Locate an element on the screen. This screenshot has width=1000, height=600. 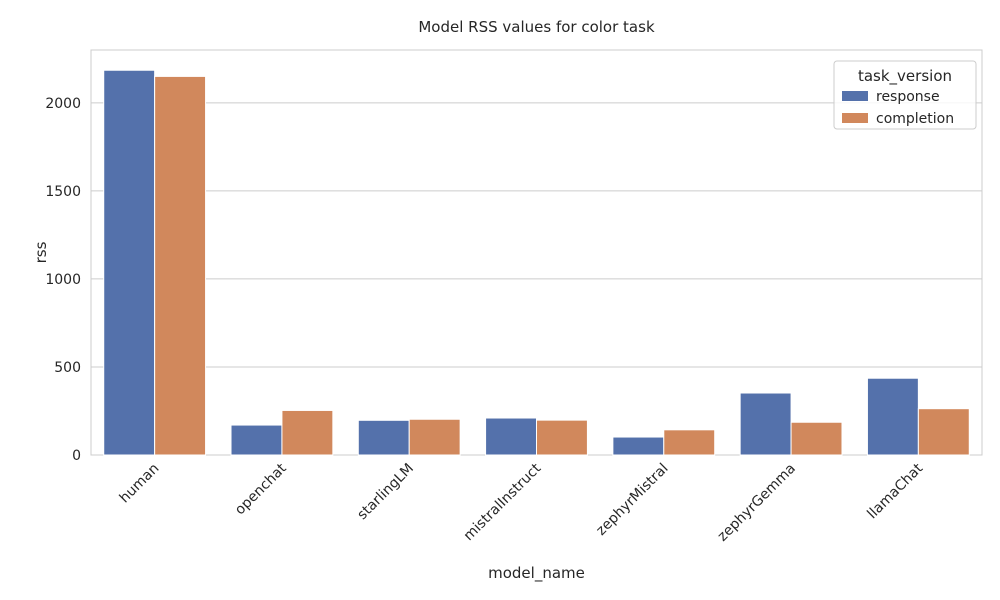
chart-title: Model RSS values for color task is located at coordinates (536, 27).